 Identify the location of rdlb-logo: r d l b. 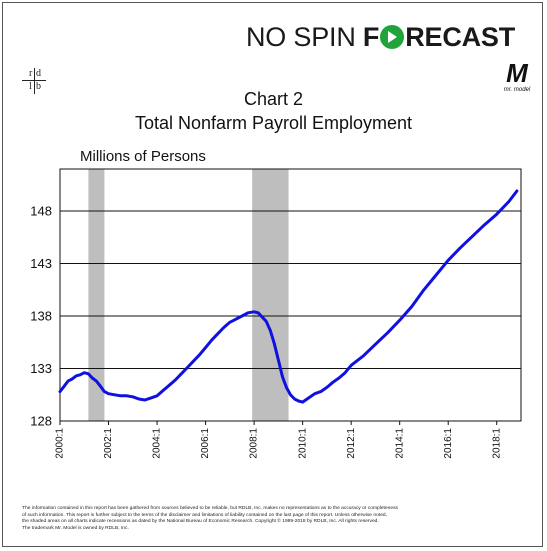
(33, 83).